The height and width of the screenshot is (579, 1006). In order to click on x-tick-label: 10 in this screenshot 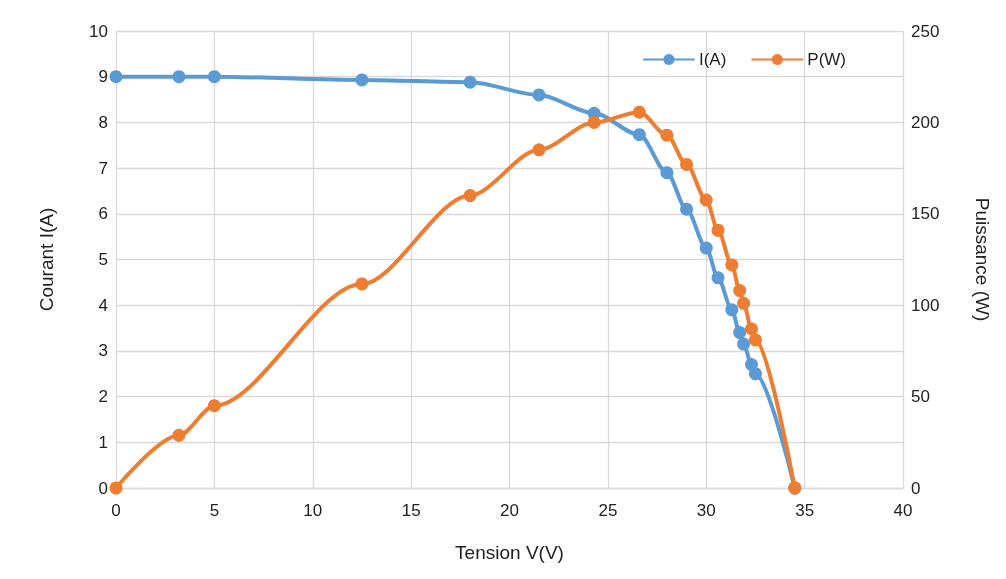, I will do `click(313, 510)`.